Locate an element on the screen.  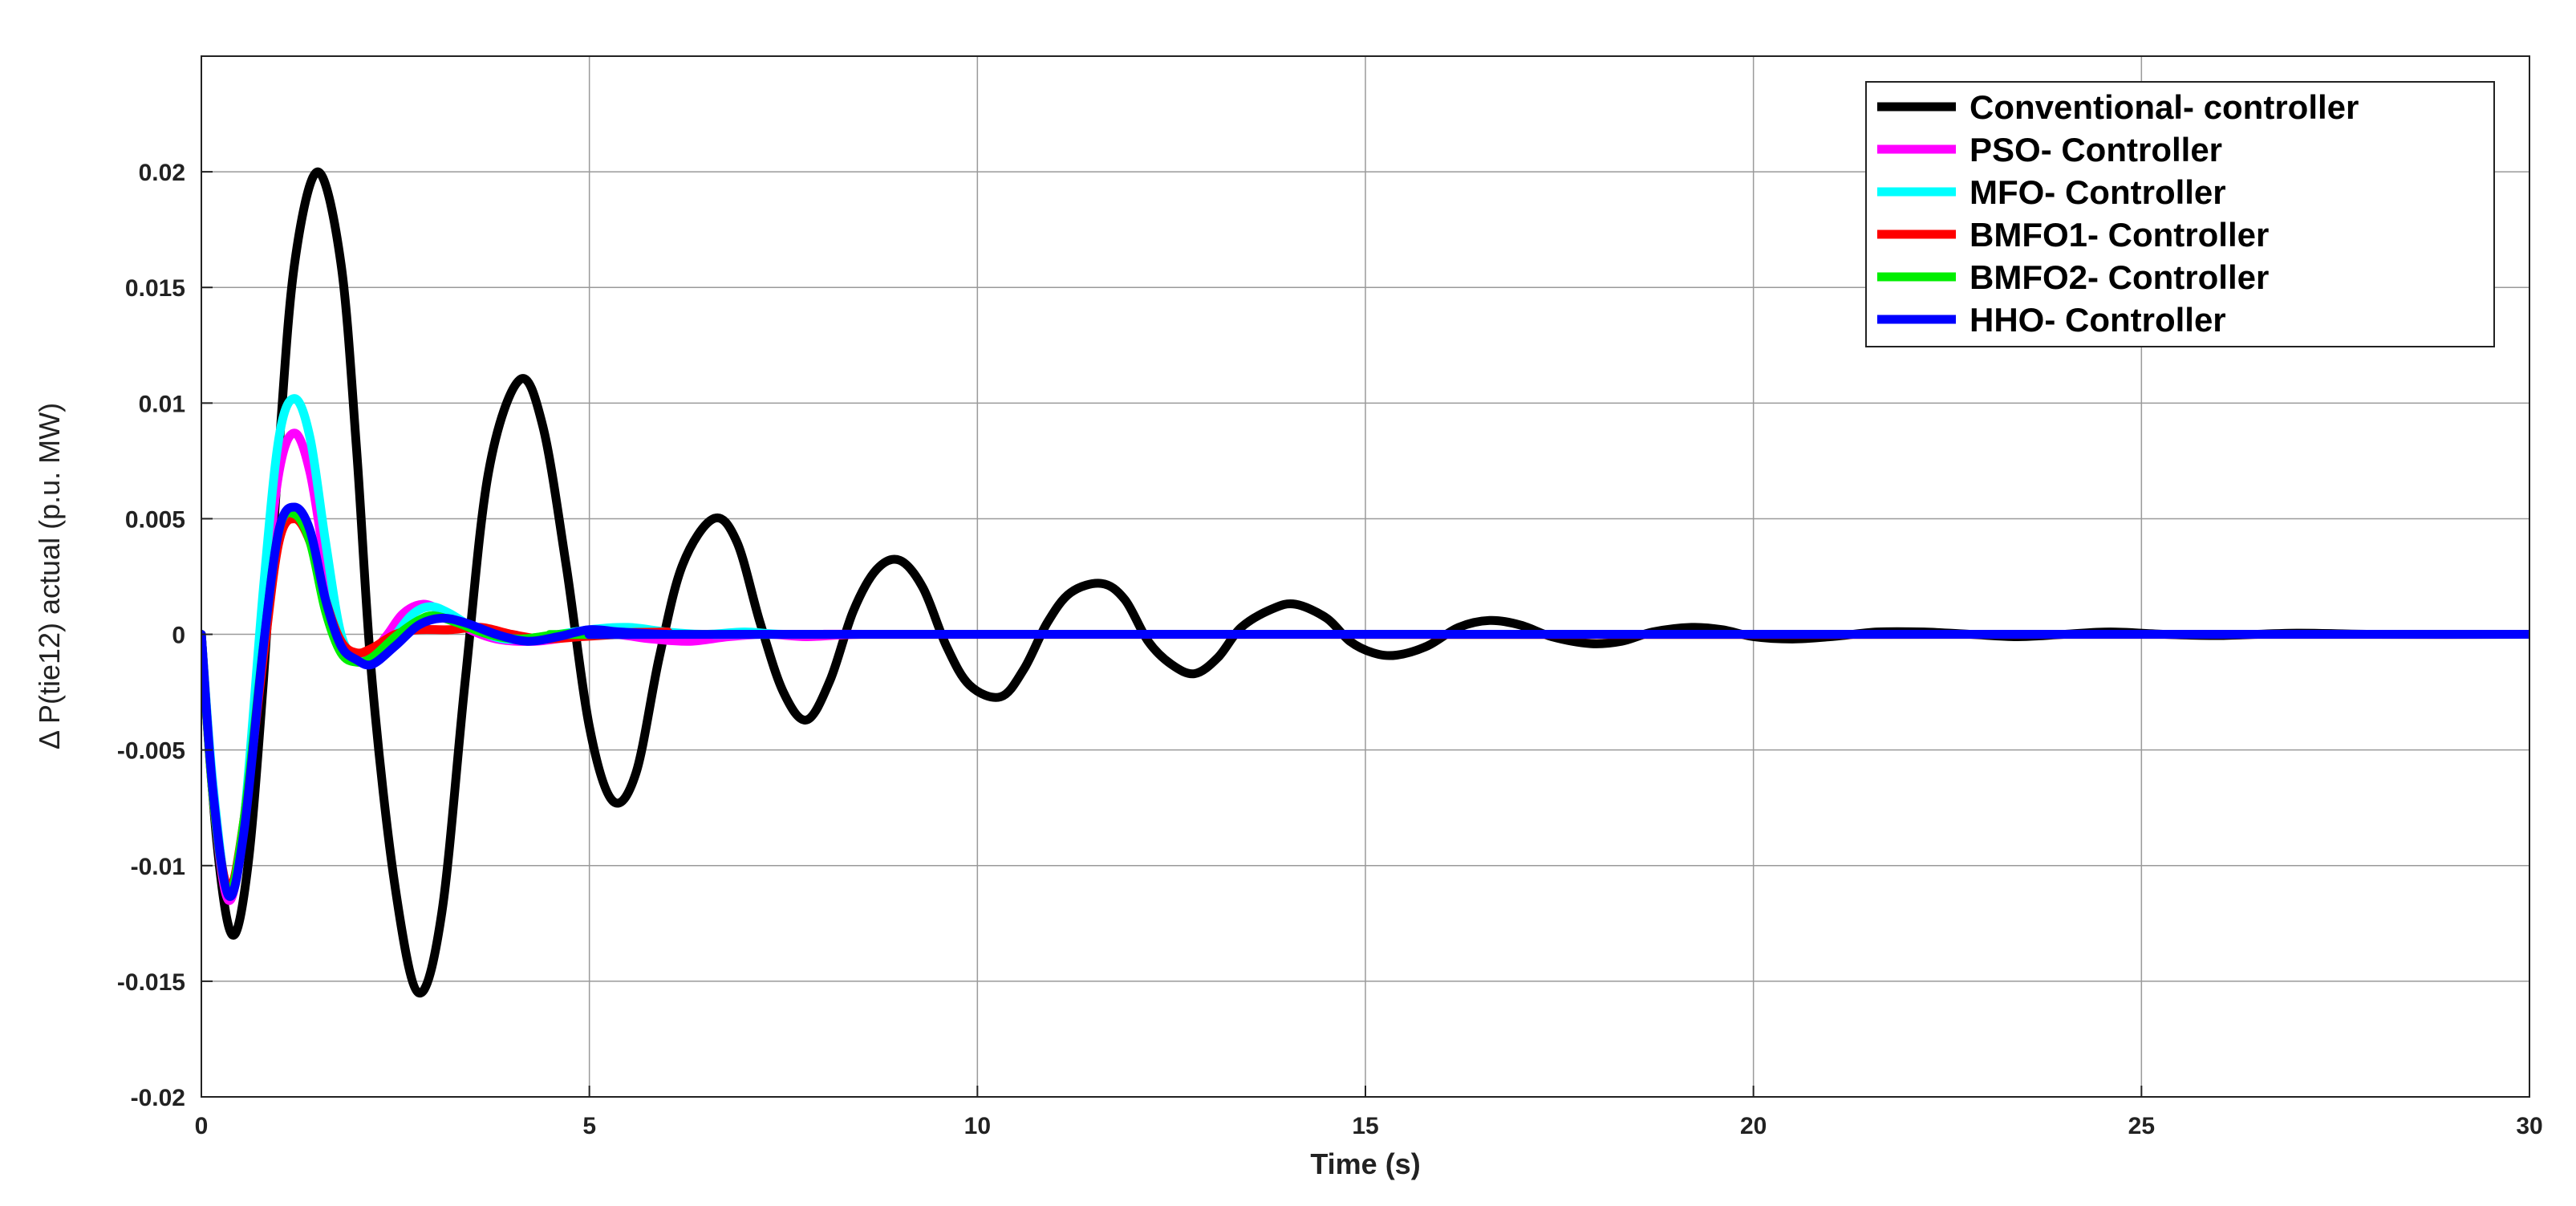
y-tick-label: 0 is located at coordinates (178, 636).